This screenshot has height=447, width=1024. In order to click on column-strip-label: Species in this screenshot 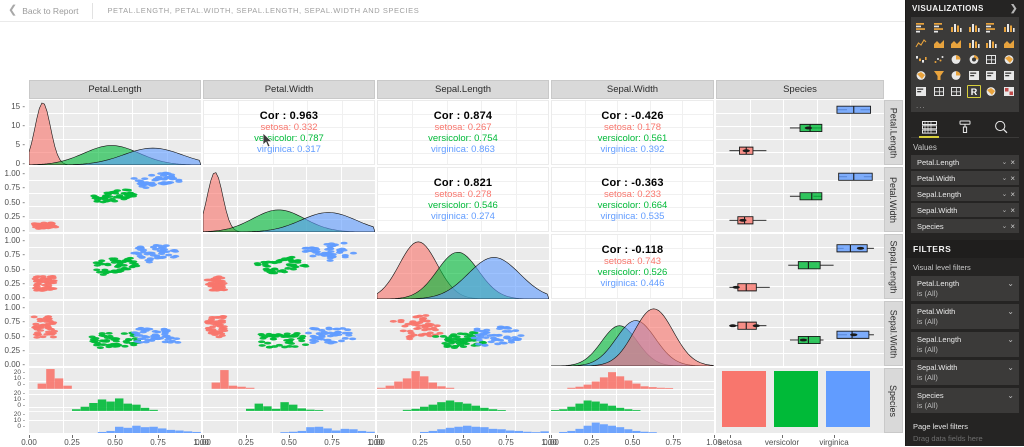, I will do `click(800, 89)`.